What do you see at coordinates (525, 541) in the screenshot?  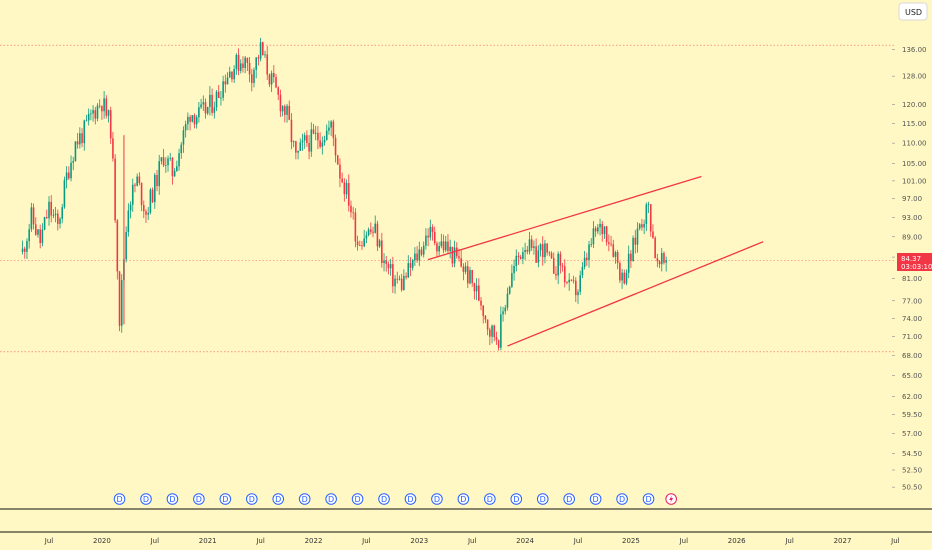 I see `time-tick-label: 2024` at bounding box center [525, 541].